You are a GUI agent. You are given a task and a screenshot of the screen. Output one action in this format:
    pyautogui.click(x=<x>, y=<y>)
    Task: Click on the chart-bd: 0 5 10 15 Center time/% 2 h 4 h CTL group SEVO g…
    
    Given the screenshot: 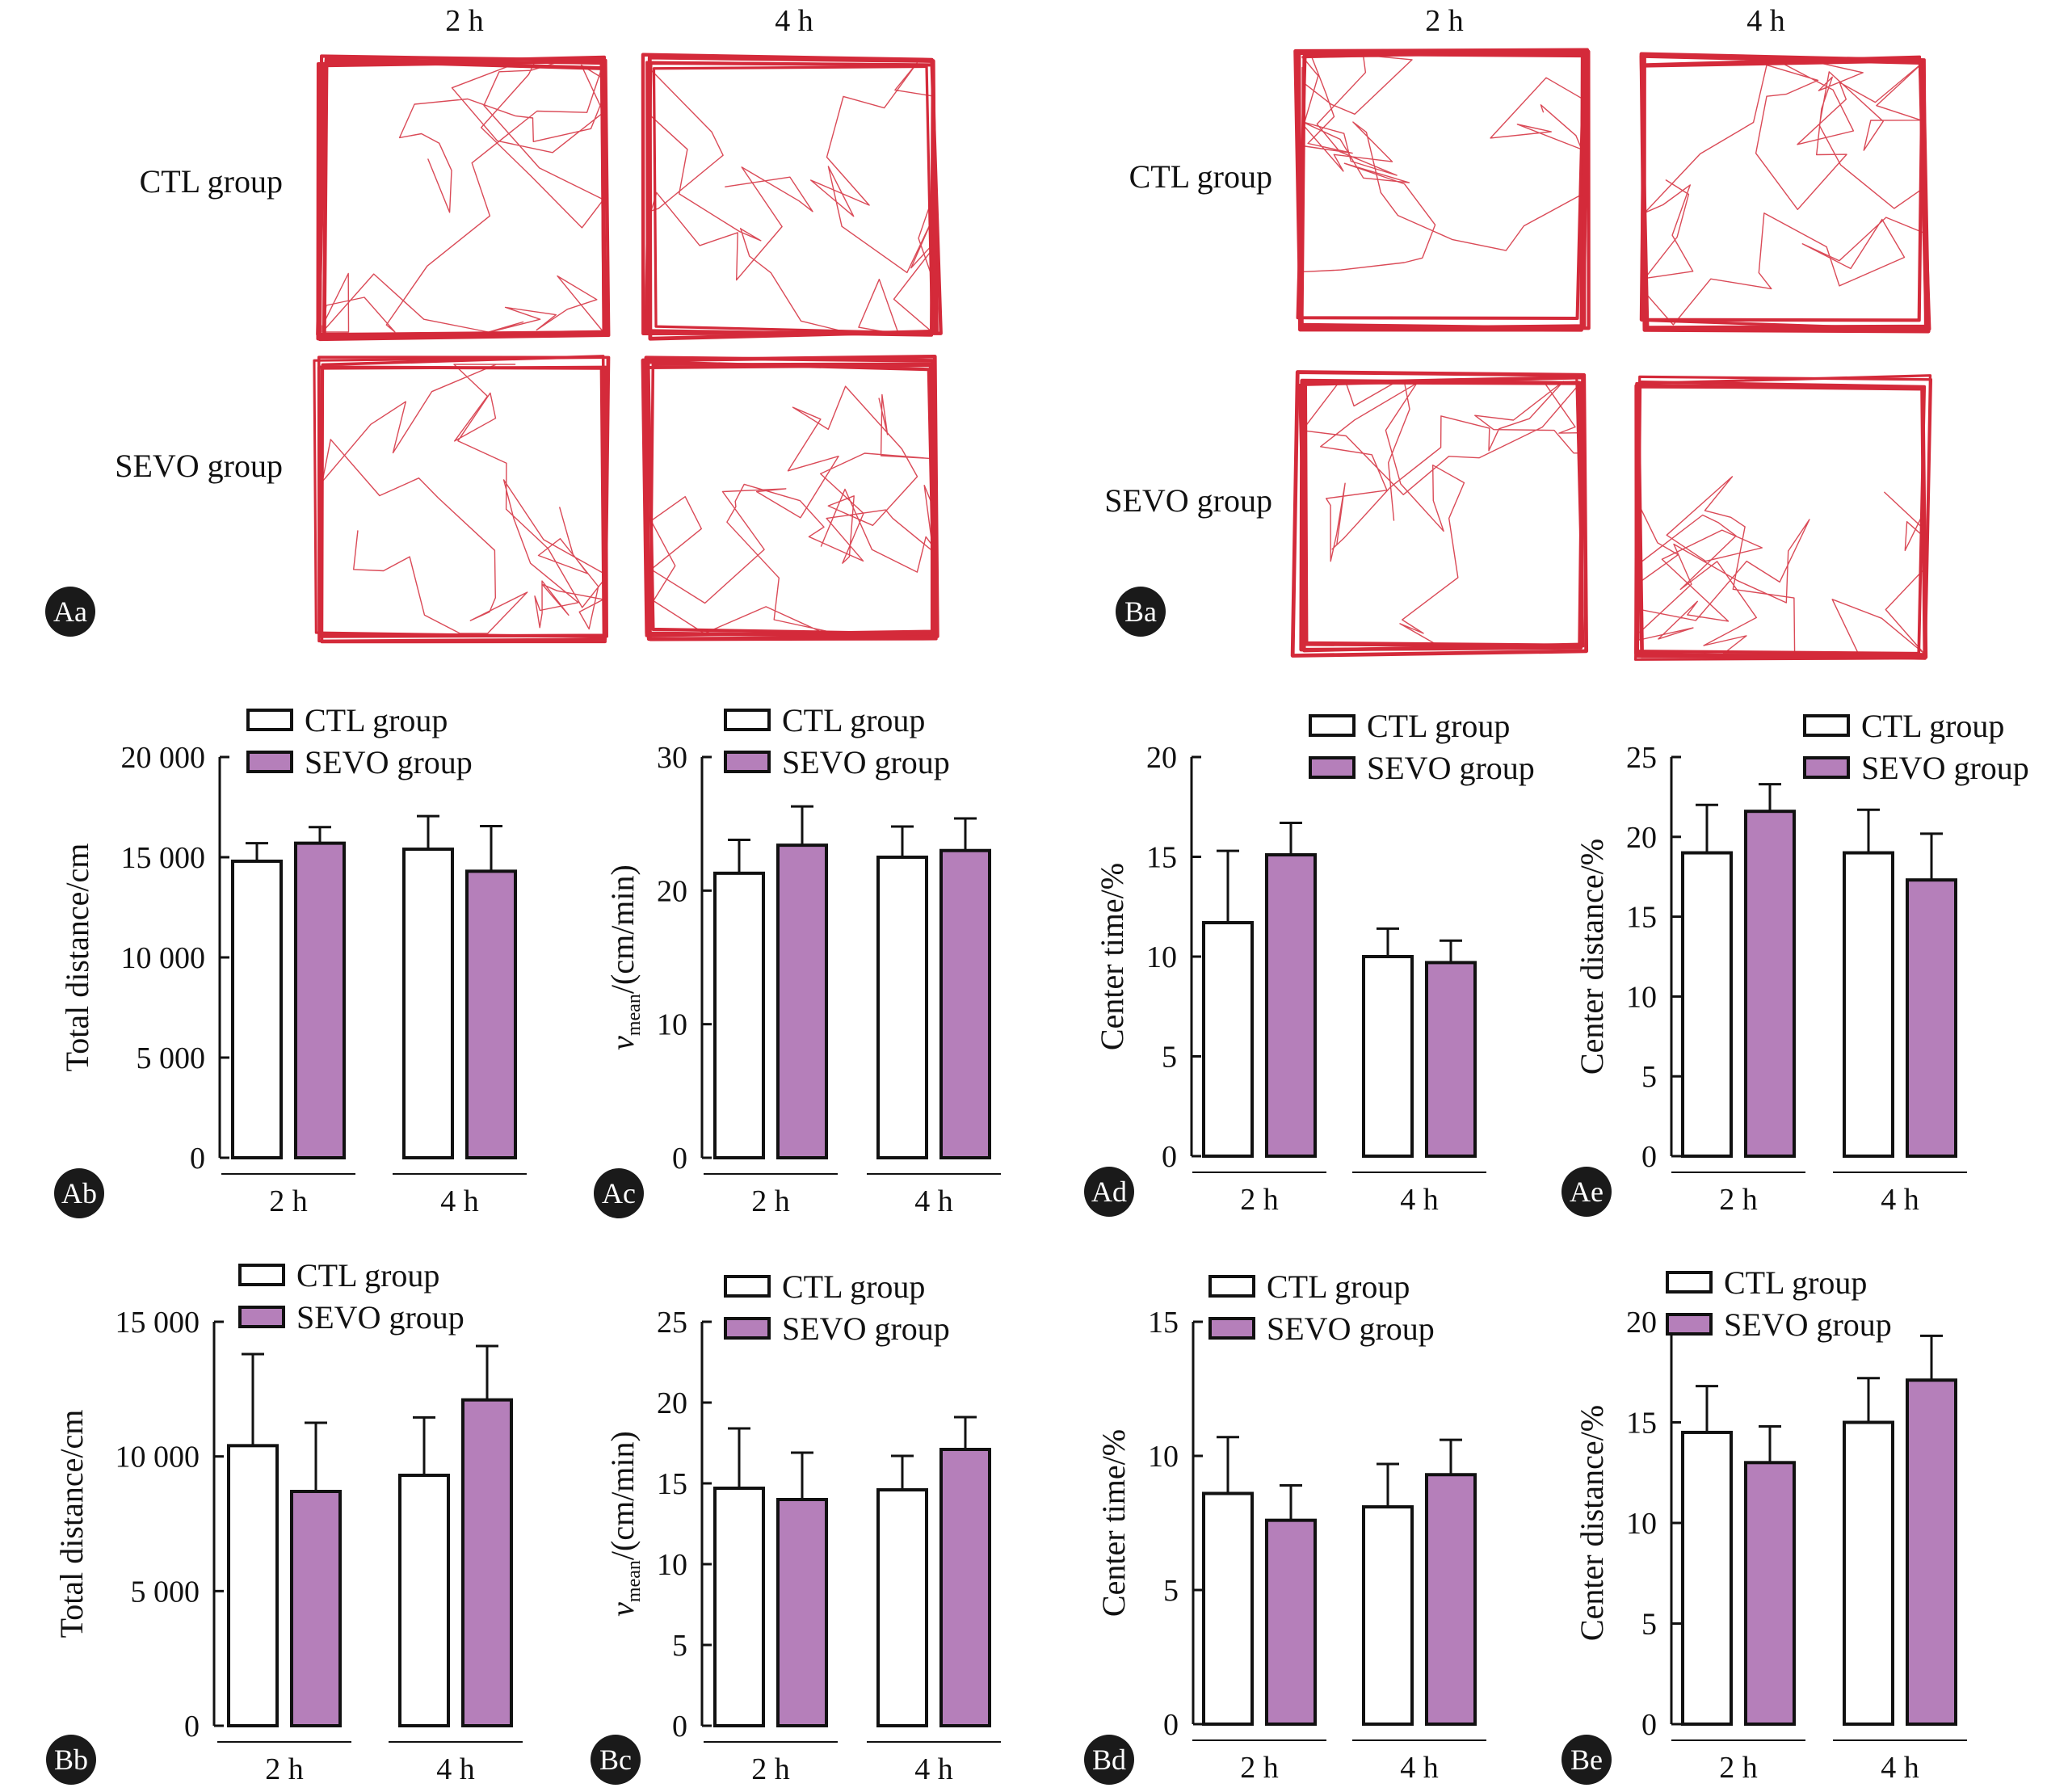 What is the action you would take?
    pyautogui.click(x=1285, y=1526)
    